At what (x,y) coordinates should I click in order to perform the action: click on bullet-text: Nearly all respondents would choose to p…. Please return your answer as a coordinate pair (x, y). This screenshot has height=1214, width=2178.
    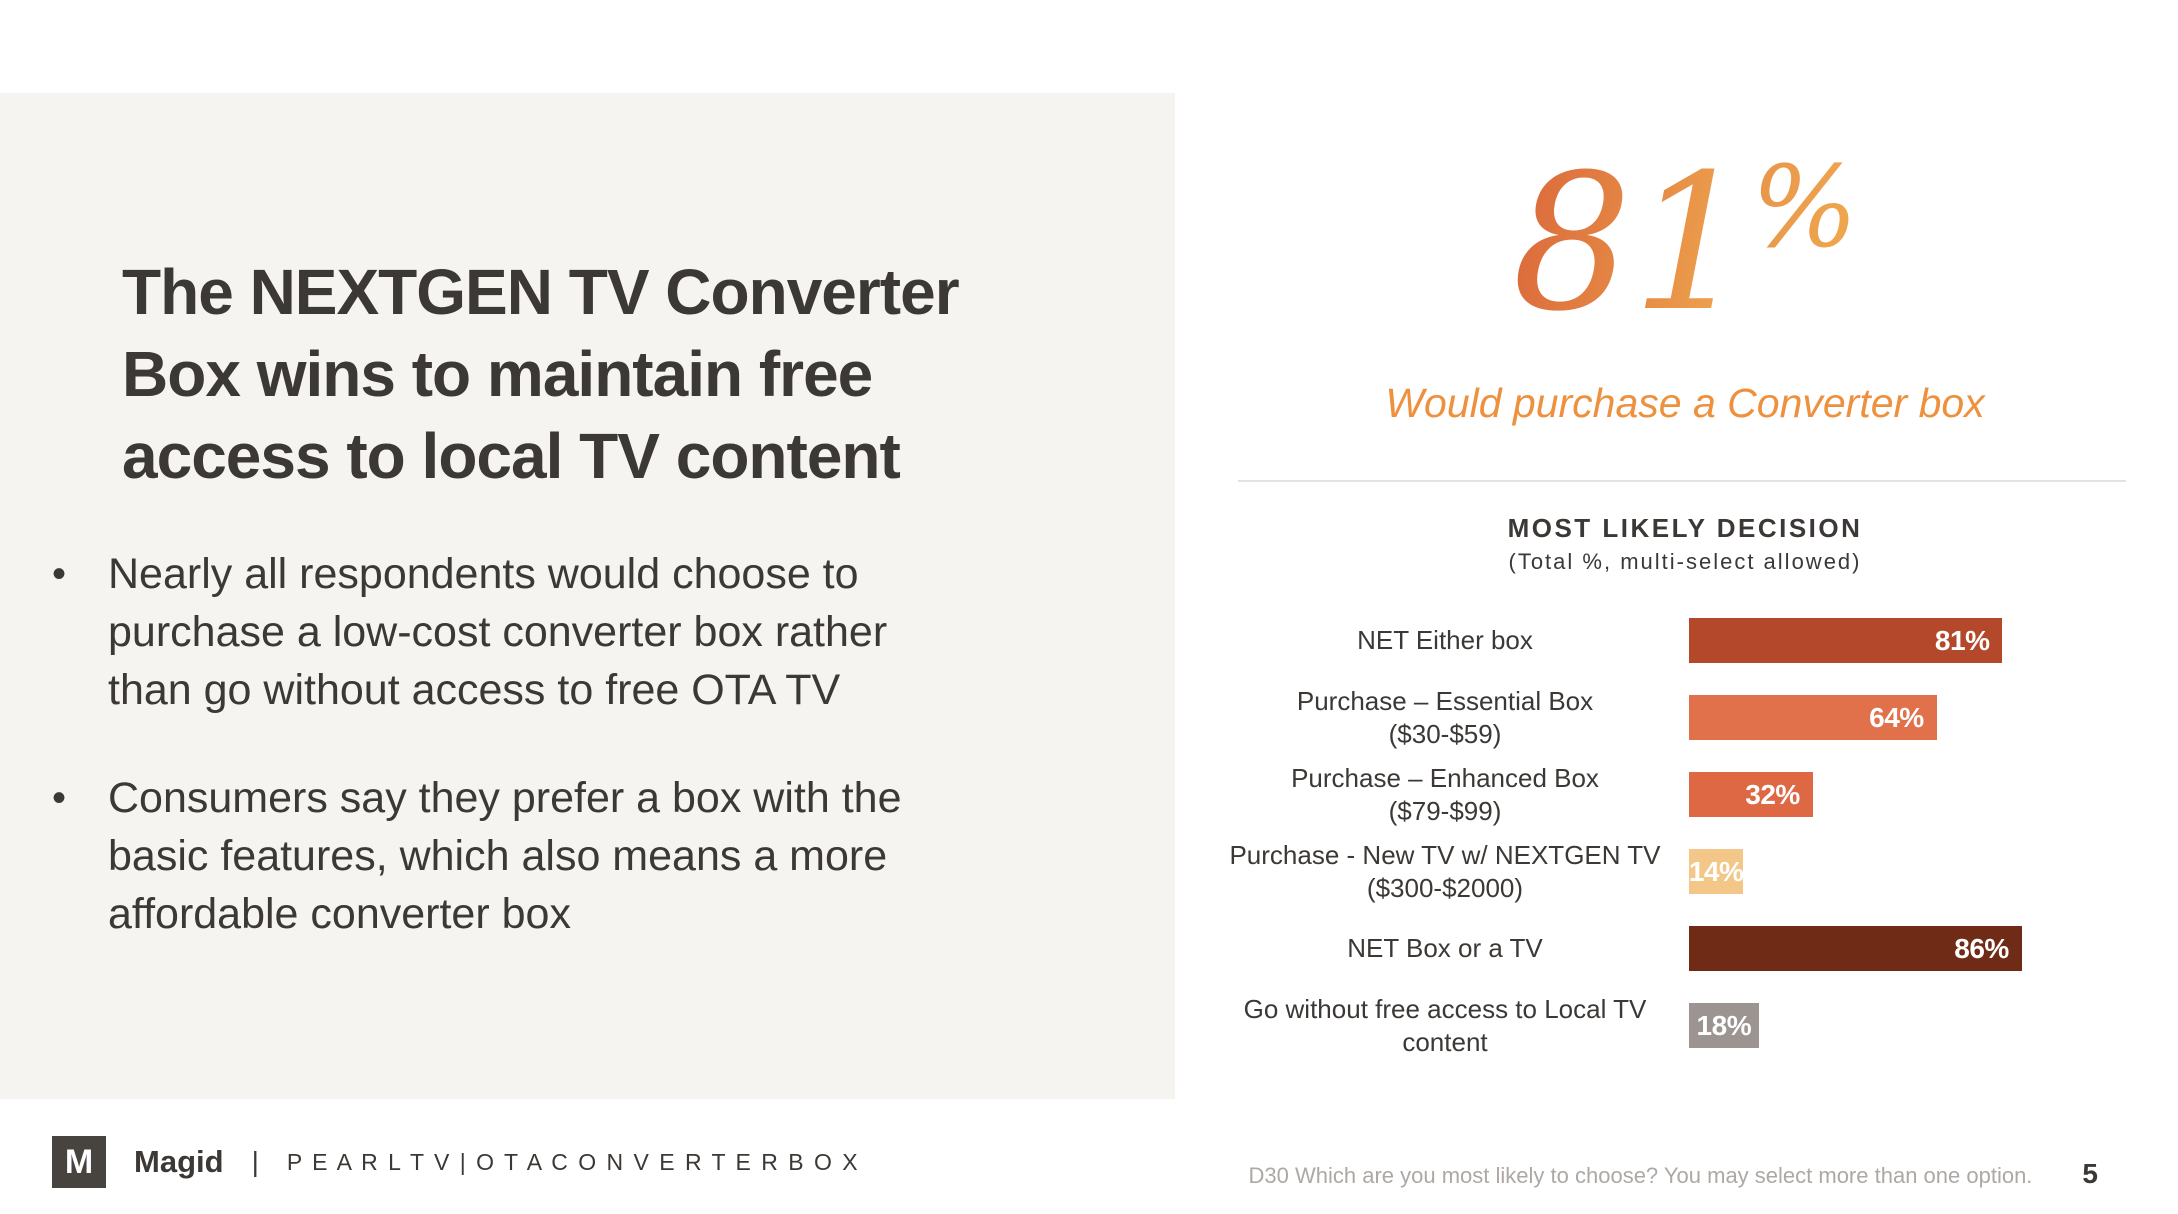
    Looking at the image, I should click on (498, 632).